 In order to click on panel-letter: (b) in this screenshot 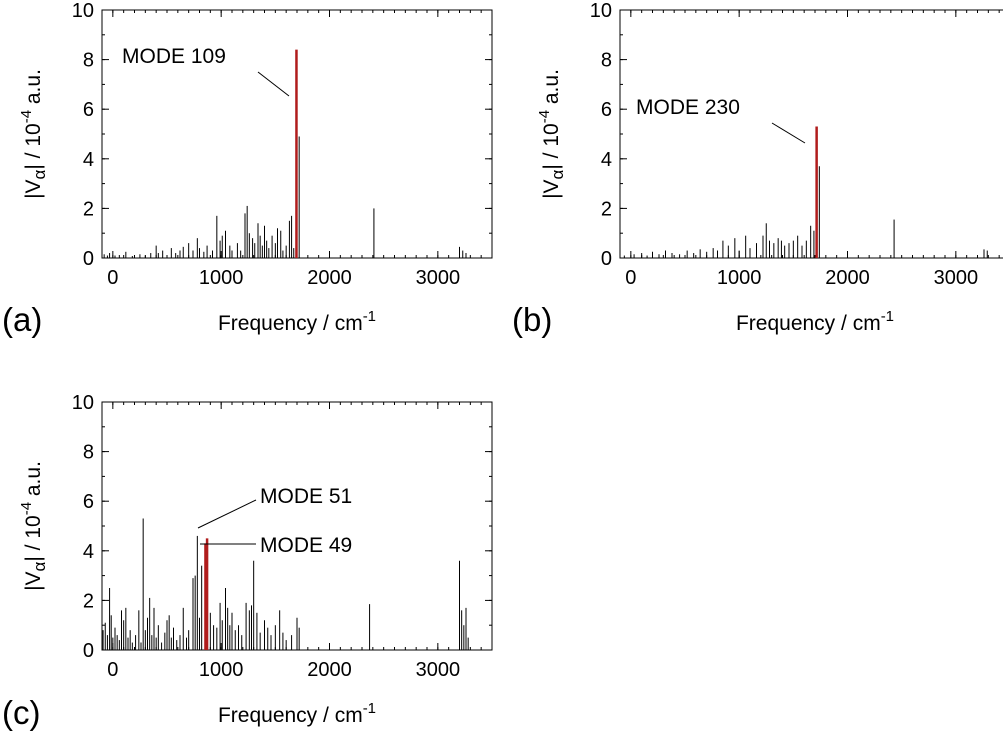, I will do `click(532, 319)`.